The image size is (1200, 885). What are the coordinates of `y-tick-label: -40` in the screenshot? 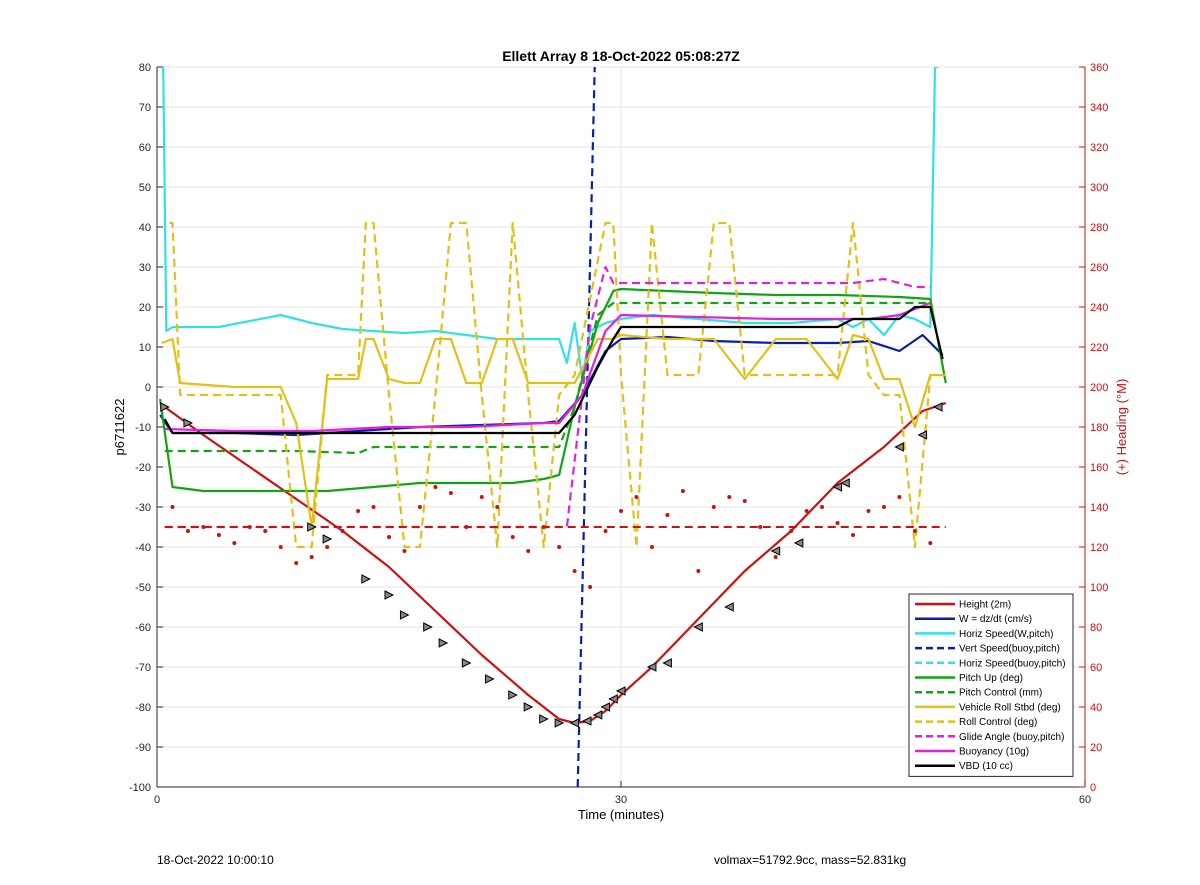 It's located at (143, 548).